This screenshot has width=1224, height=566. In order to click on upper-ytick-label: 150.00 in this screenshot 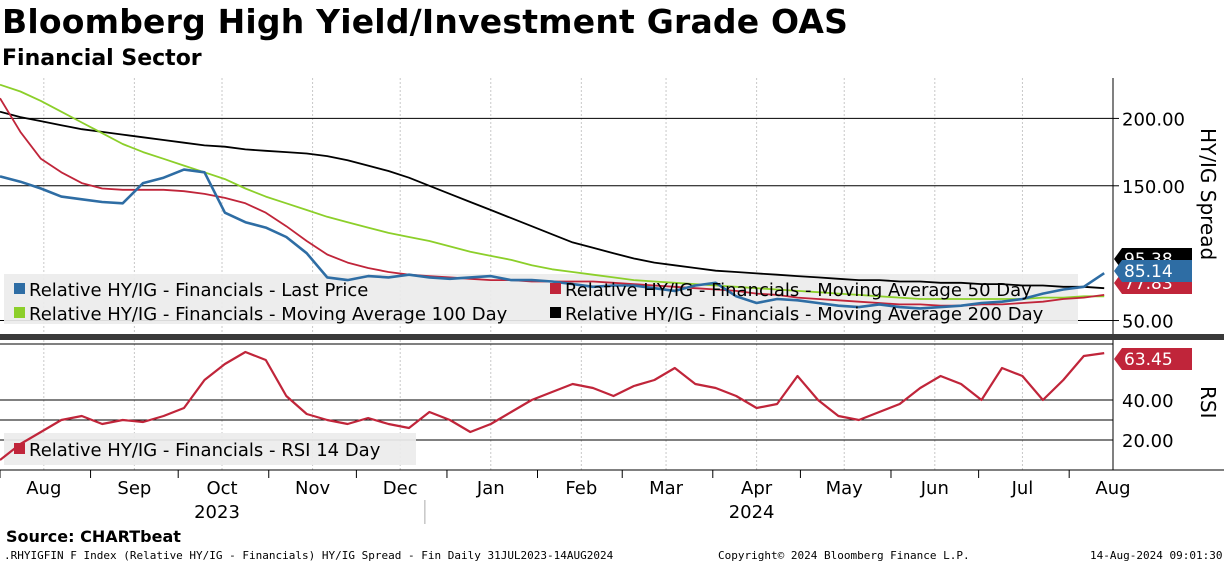, I will do `click(1153, 187)`.